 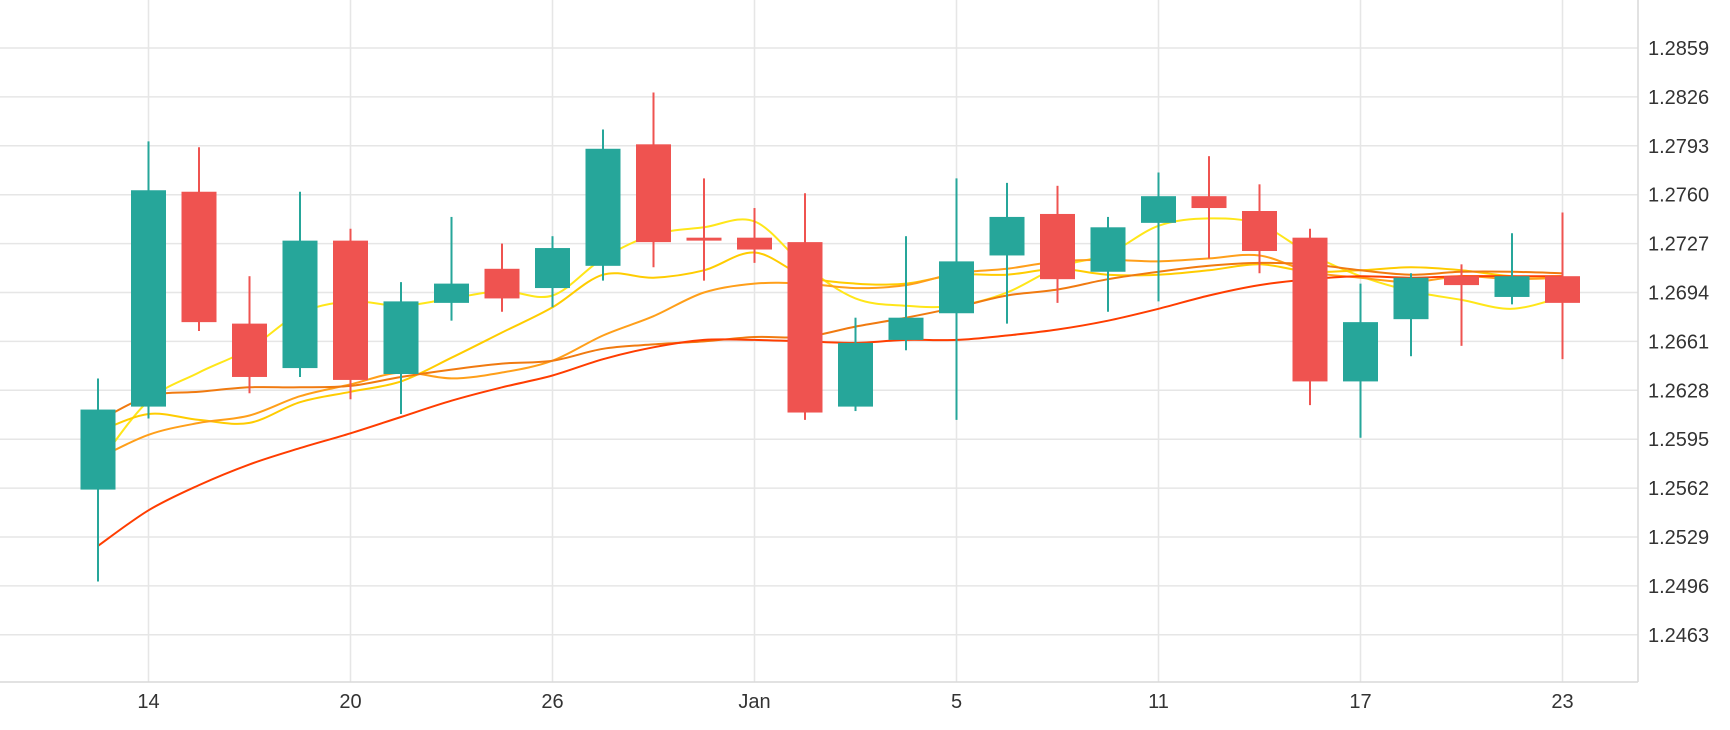 I want to click on x-tick-label: Jan, so click(x=754, y=702).